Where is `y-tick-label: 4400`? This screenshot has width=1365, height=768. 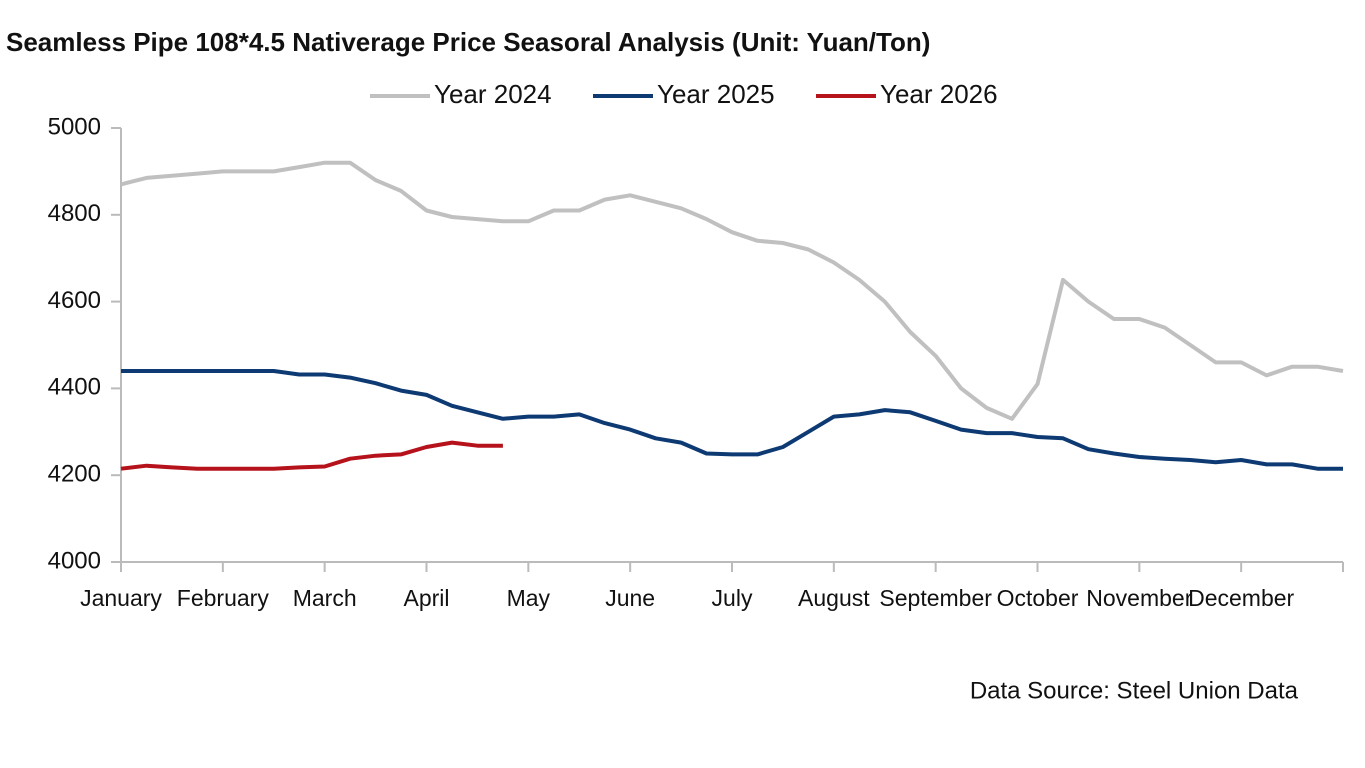
y-tick-label: 4400 is located at coordinates (74, 387).